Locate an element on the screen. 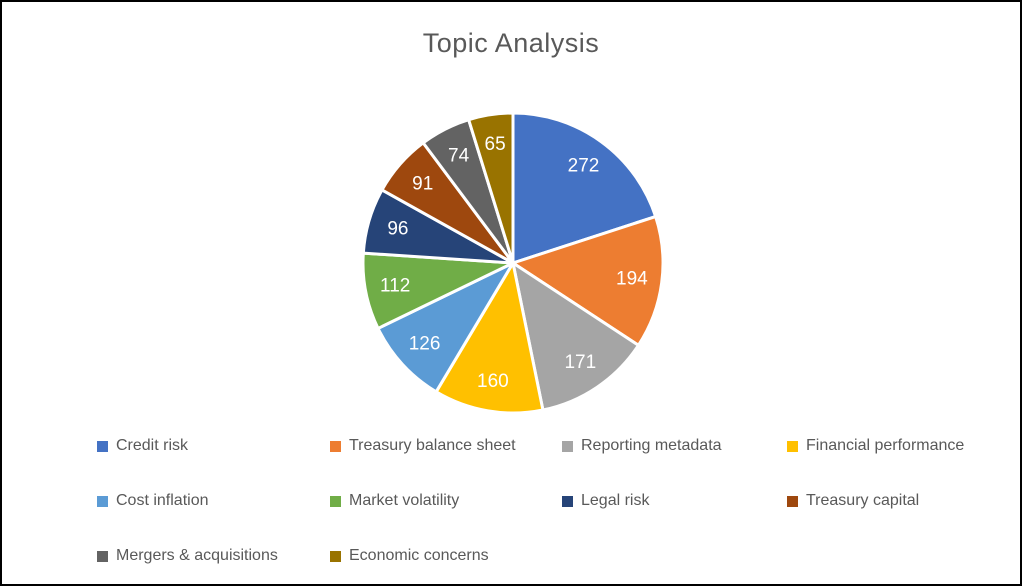 The width and height of the screenshot is (1022, 586). legend-item-economic-concerns: Economic concerns is located at coordinates (446, 556).